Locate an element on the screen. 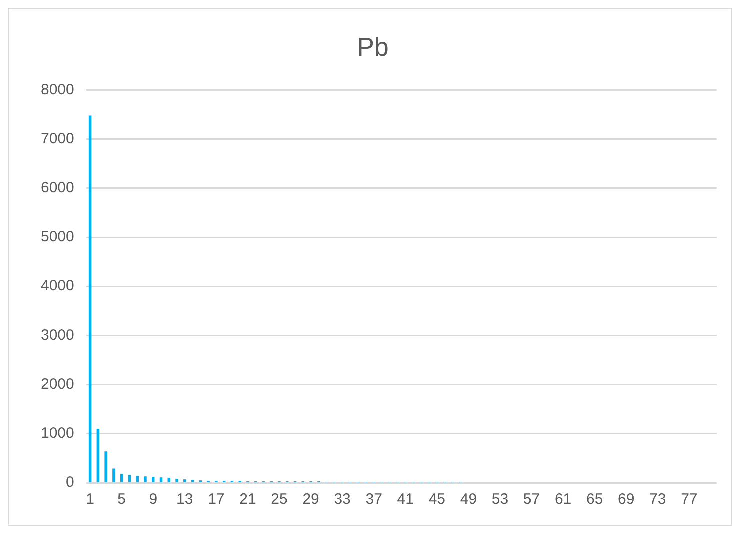  y-tick-label: 6000 is located at coordinates (57, 188).